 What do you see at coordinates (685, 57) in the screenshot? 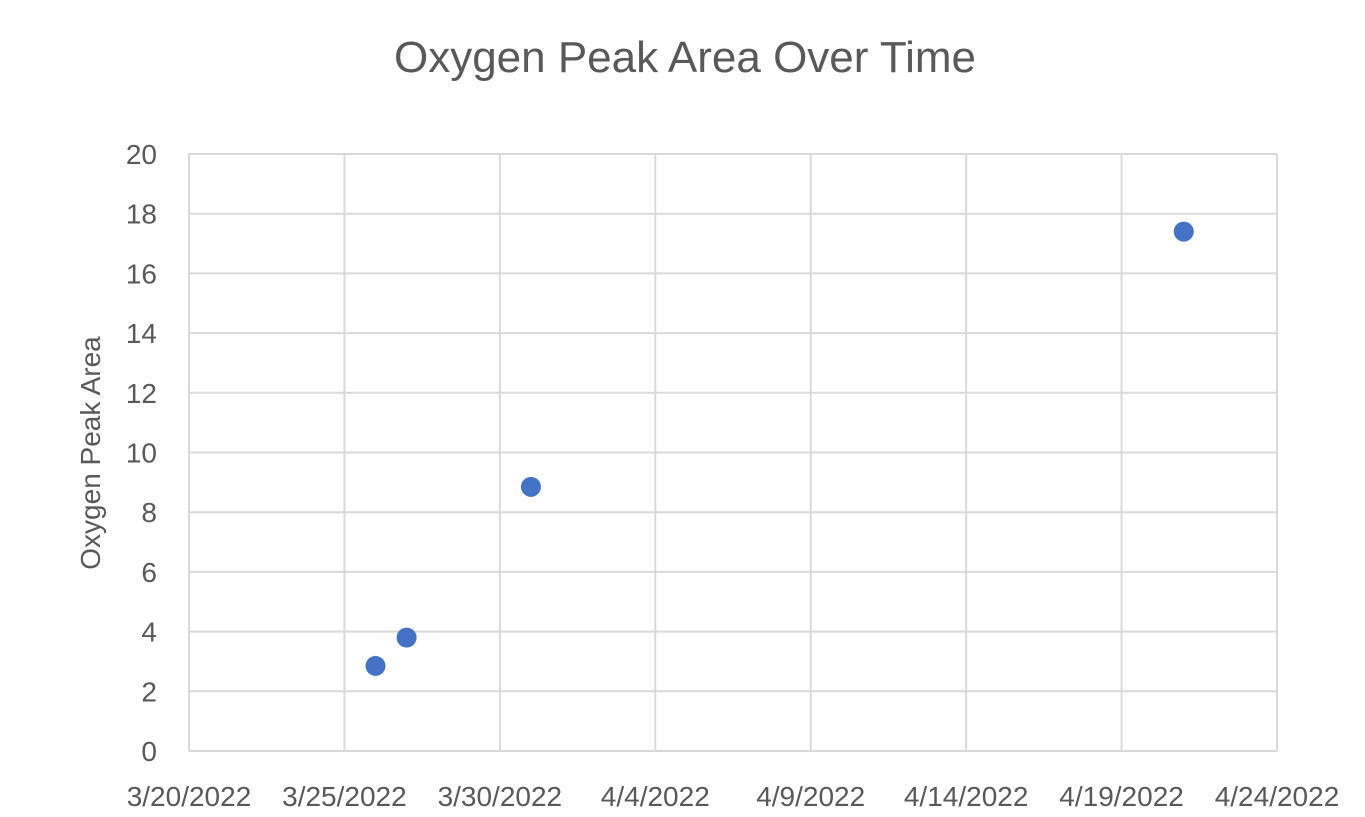
I see `chart-title: Oxygen Peak Area Over Time` at bounding box center [685, 57].